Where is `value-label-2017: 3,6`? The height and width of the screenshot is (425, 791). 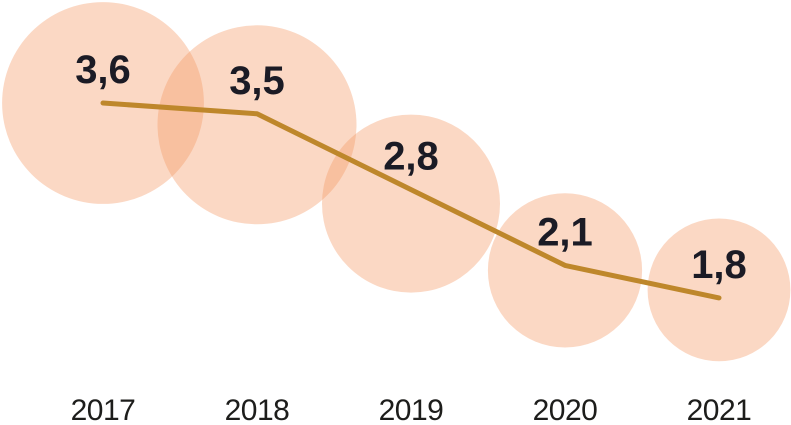 value-label-2017: 3,6 is located at coordinates (103, 70).